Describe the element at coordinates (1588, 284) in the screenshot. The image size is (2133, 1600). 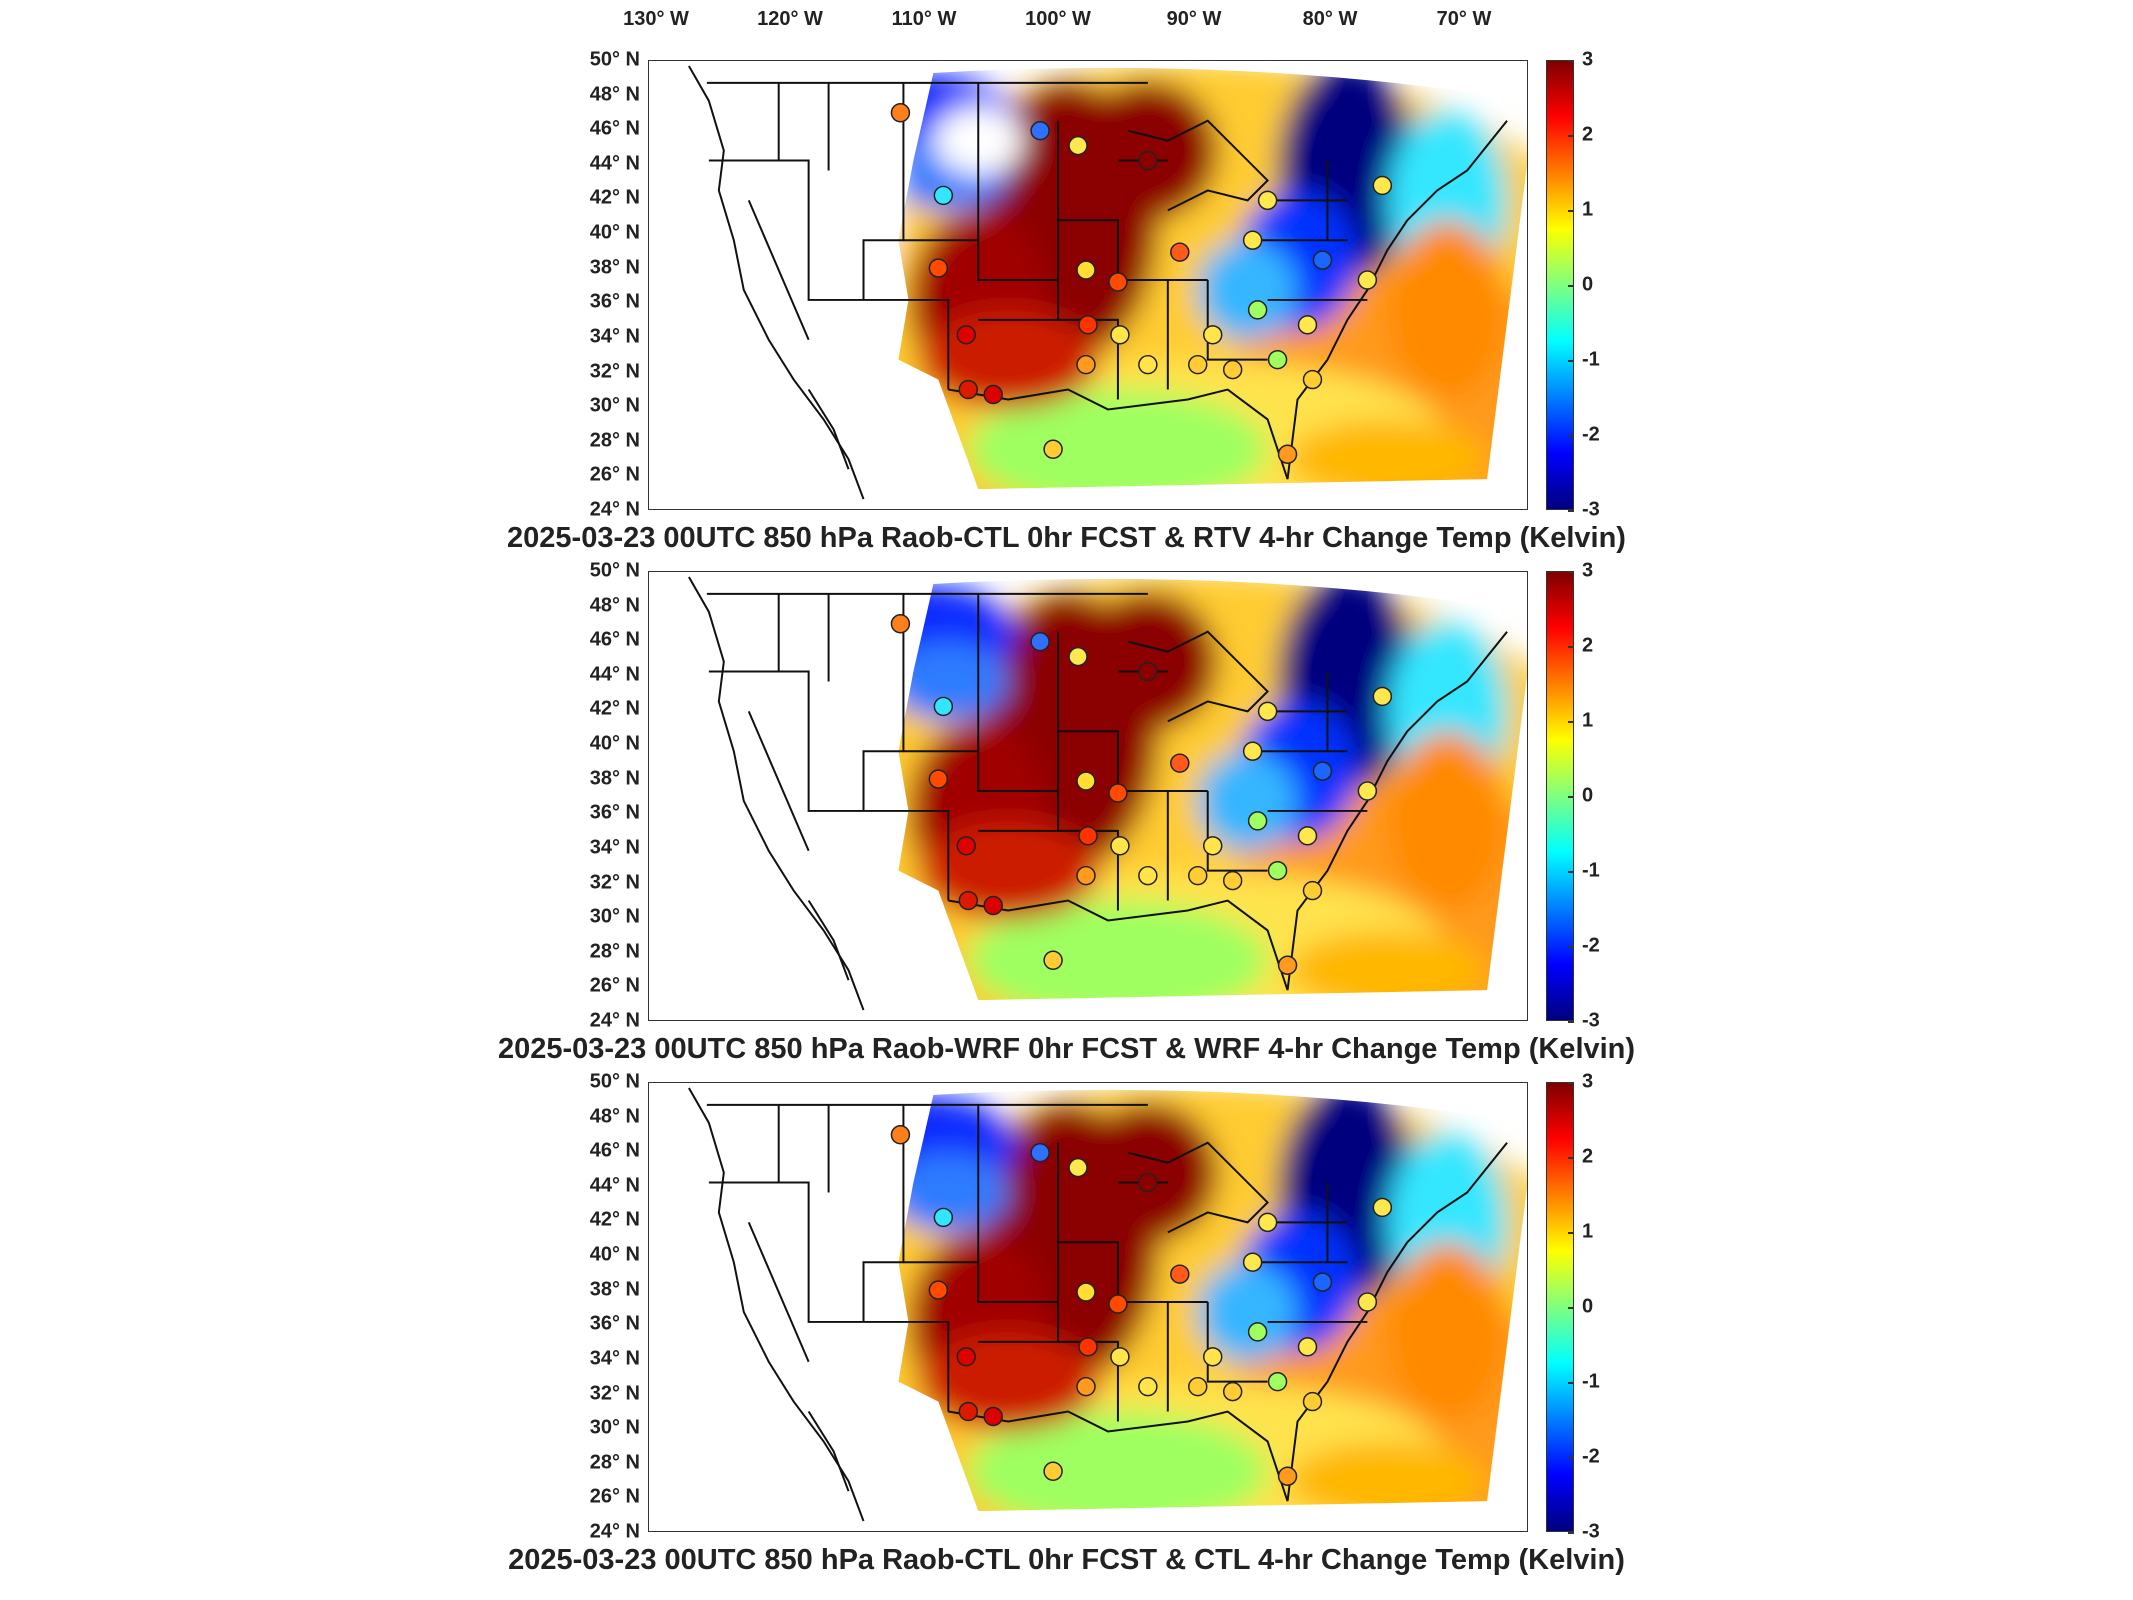
I see `colorbar-tick-label: 0` at that location.